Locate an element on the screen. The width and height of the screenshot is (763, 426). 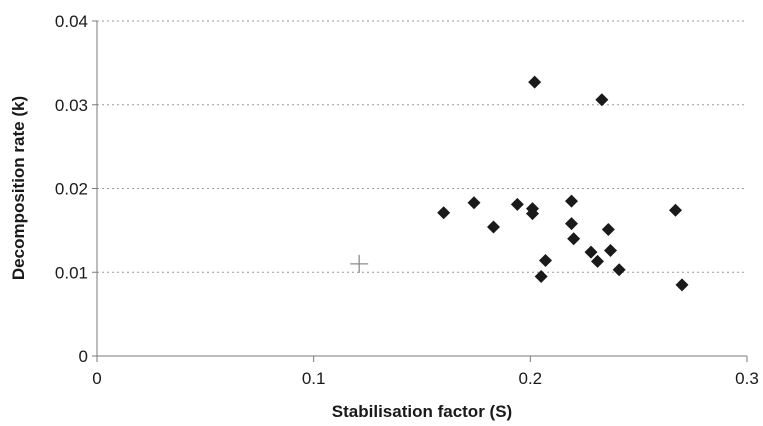
y-axis-title: Decomposition rate (k) is located at coordinates (18, 188).